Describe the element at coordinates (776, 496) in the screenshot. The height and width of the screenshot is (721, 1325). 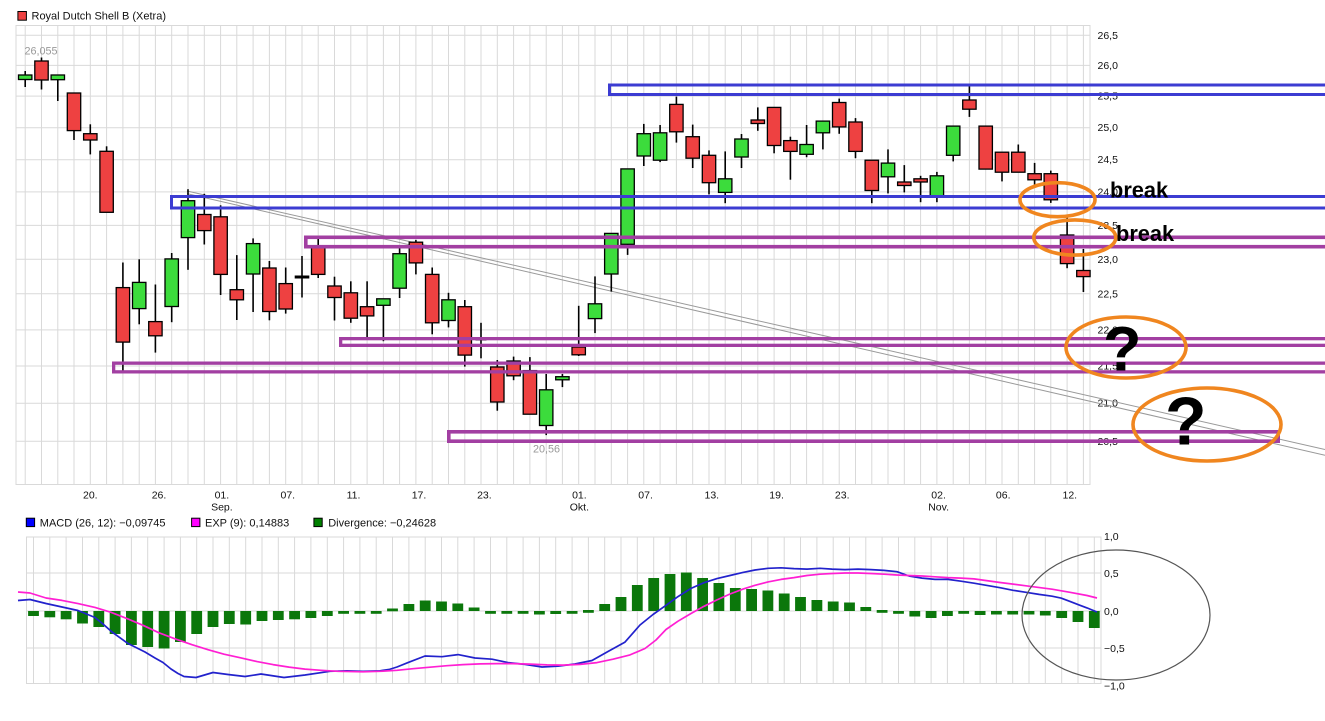
I see `svg-text: 19.` at that location.